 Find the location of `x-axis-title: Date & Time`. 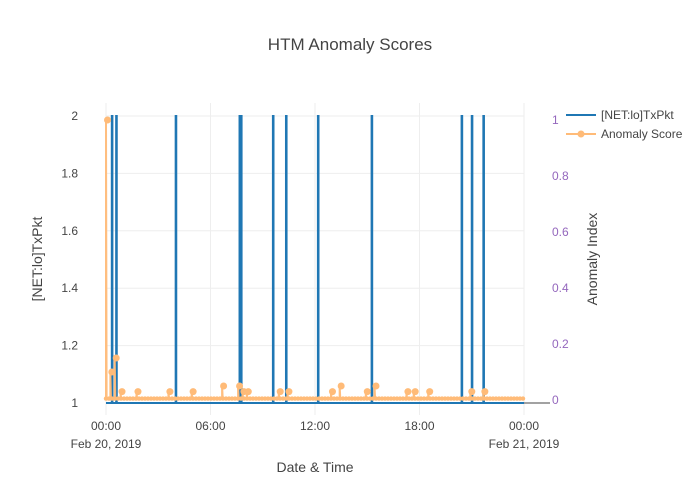

x-axis-title: Date & Time is located at coordinates (314, 467).